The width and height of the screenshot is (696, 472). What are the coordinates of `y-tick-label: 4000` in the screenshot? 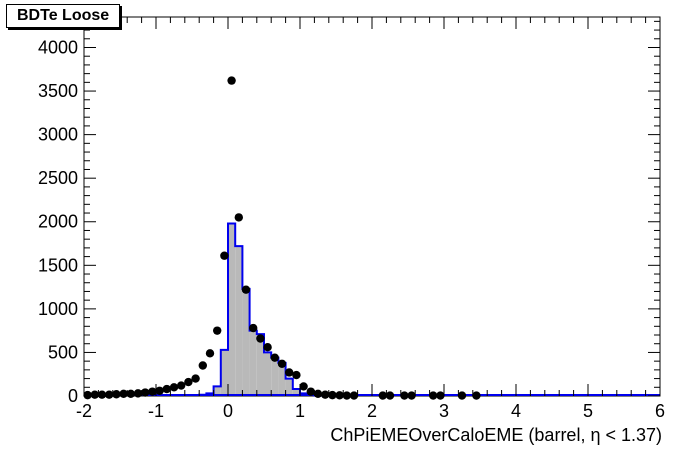 It's located at (58, 47).